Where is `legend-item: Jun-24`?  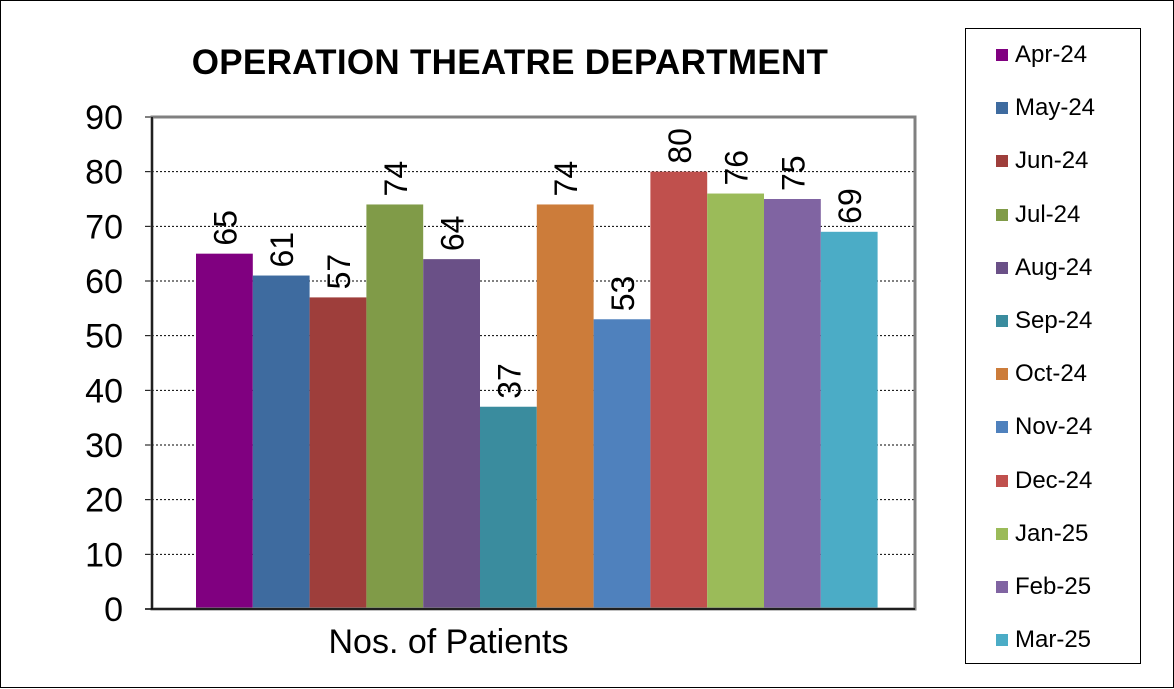
legend-item: Jun-24 is located at coordinates (1042, 161).